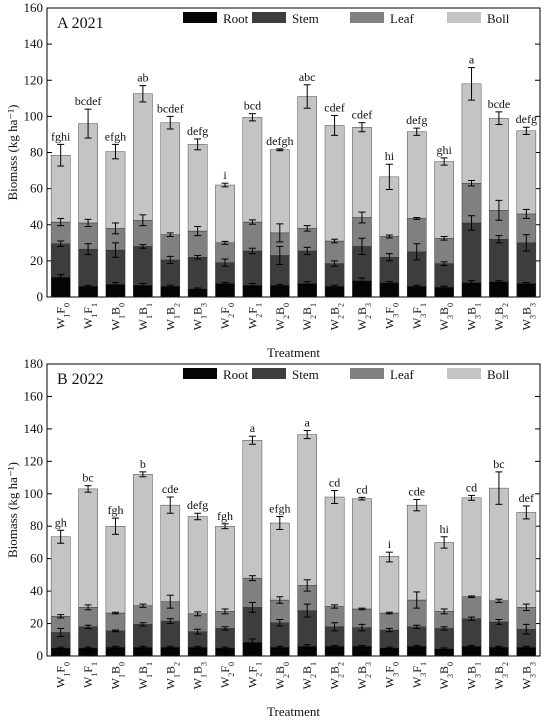 The image size is (550, 722). What do you see at coordinates (364, 316) in the screenshot?
I see `x-tick-label: W2B3` at bounding box center [364, 316].